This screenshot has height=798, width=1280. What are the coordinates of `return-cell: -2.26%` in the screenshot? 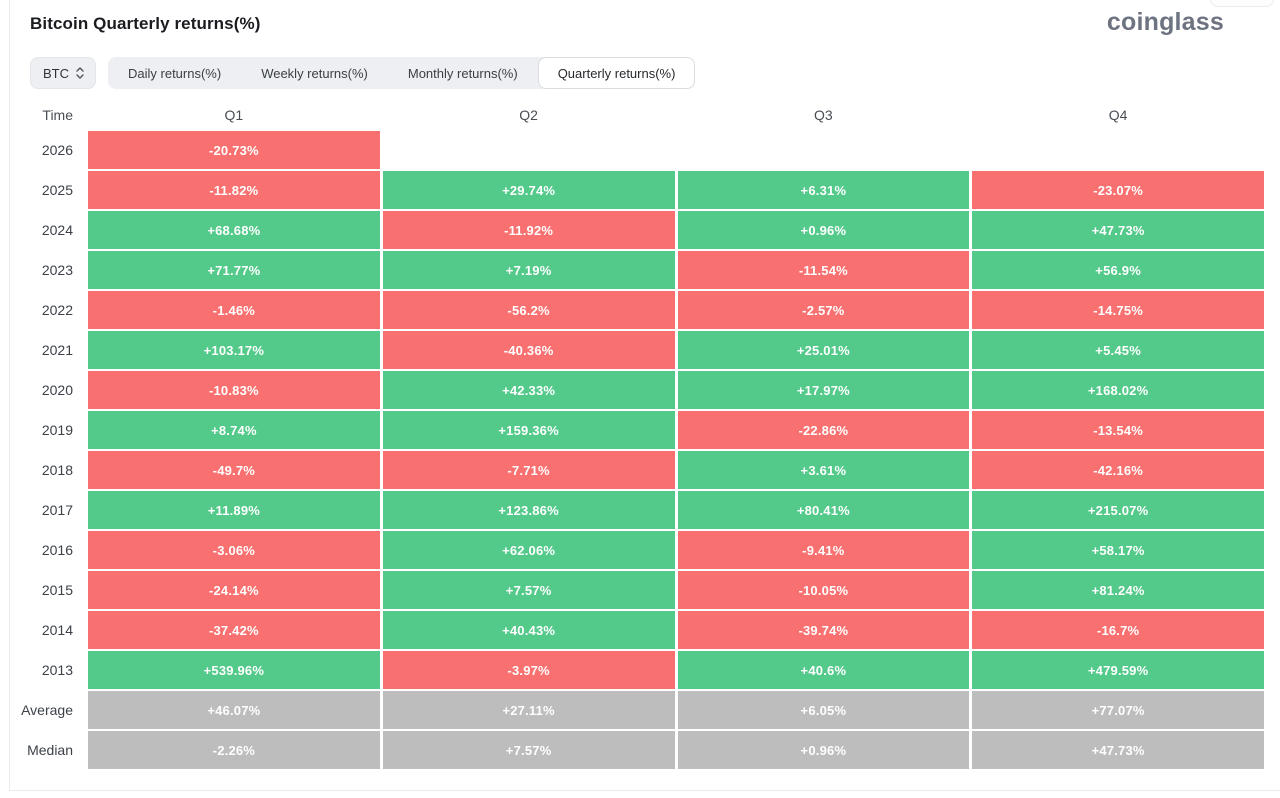 It's located at (234, 750).